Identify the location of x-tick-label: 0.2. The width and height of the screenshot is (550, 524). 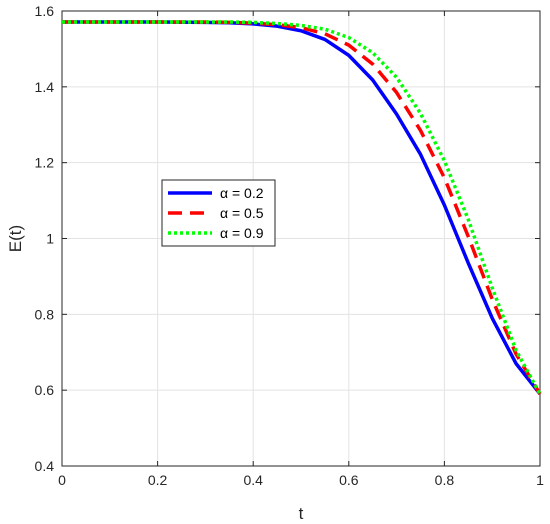
(158, 480).